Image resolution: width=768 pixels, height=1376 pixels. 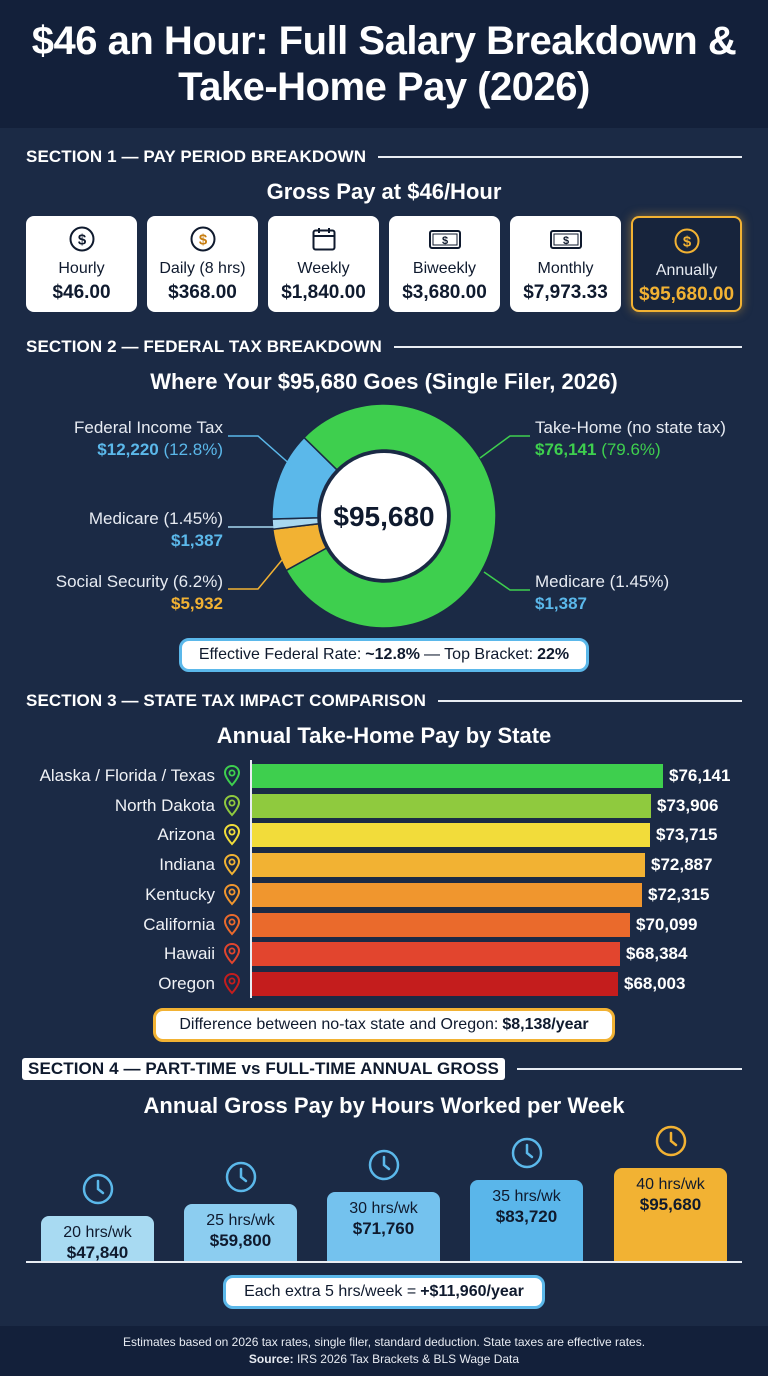 What do you see at coordinates (566, 449) in the screenshot?
I see `label-value: $76,141` at bounding box center [566, 449].